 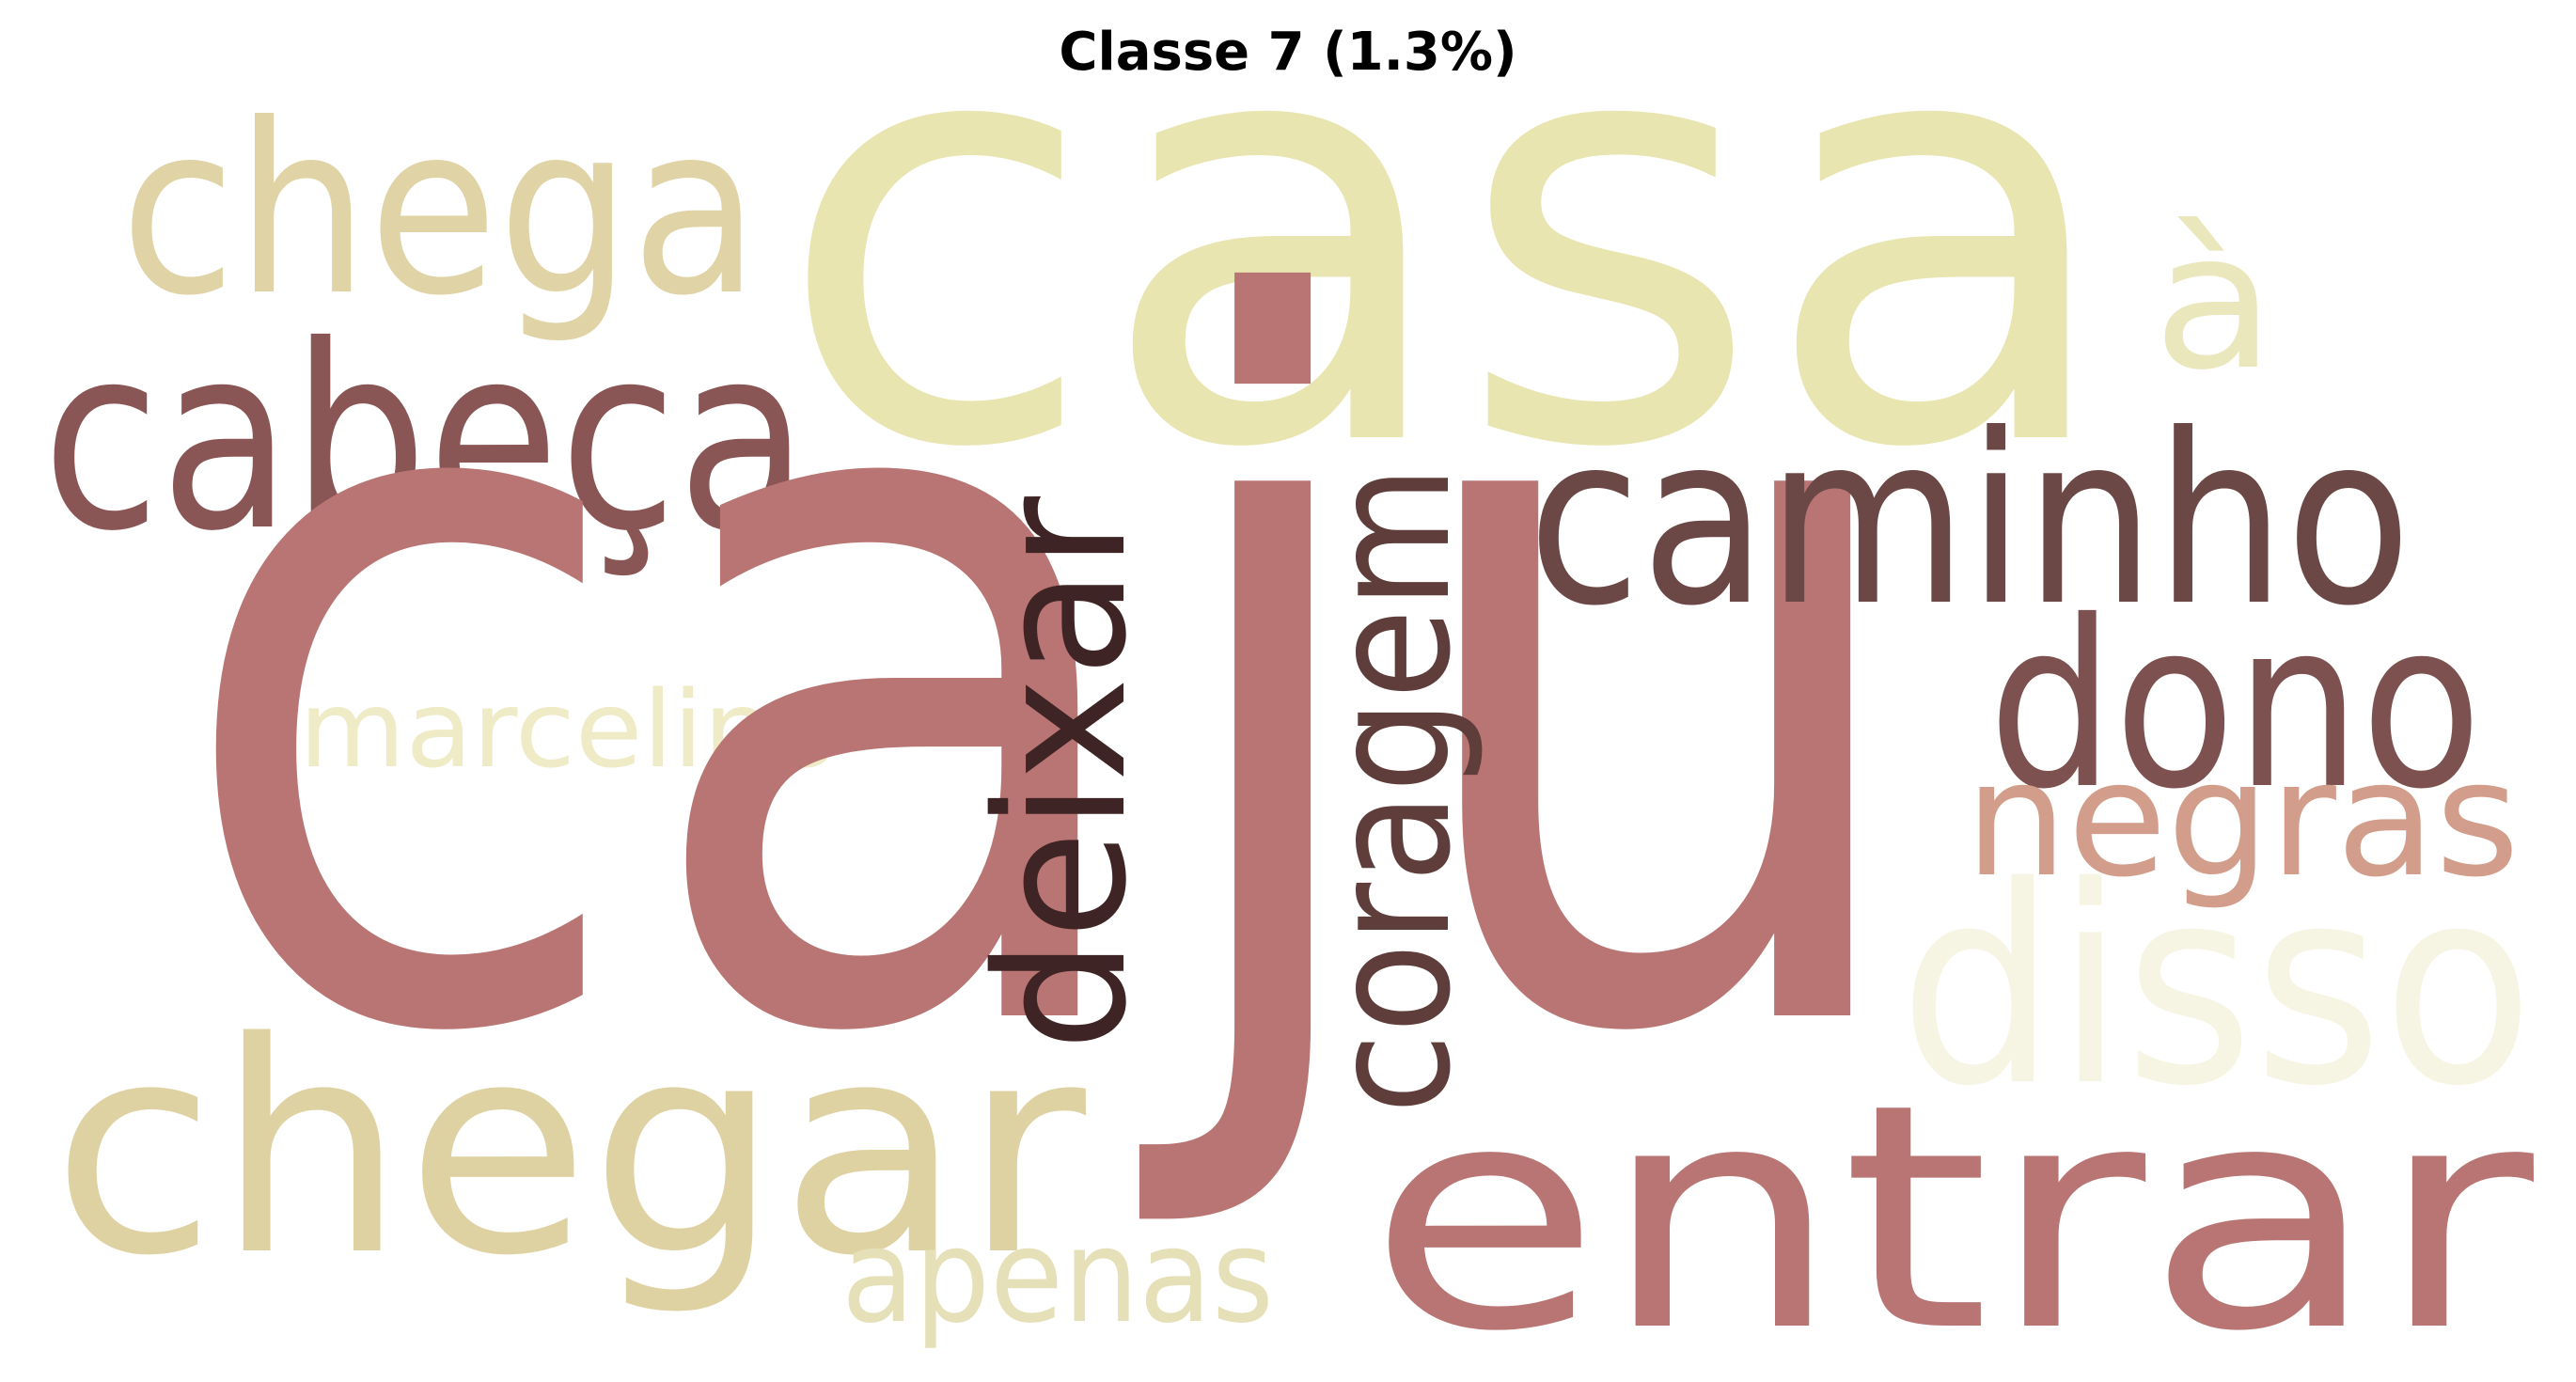 What do you see at coordinates (1970, 520) in the screenshot?
I see `word-caminho: caminho` at bounding box center [1970, 520].